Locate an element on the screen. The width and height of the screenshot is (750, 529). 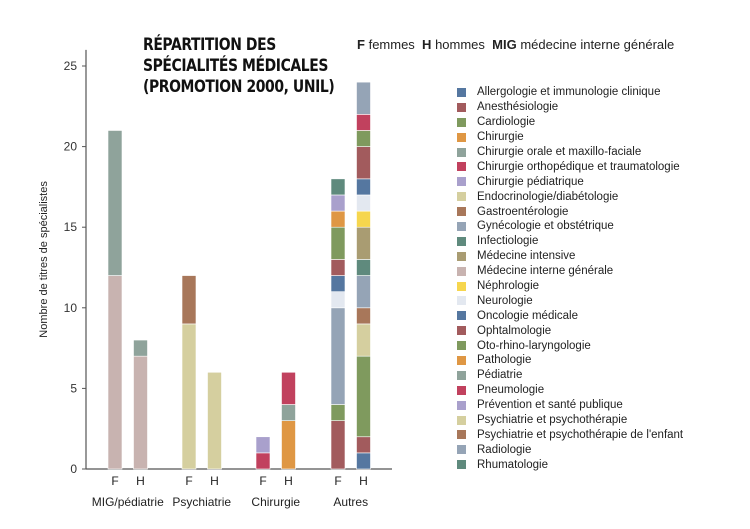
legend-label: Rhumatologie is located at coordinates (512, 464).